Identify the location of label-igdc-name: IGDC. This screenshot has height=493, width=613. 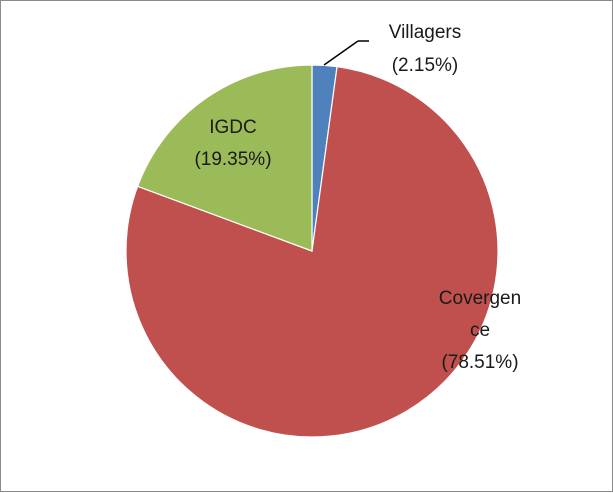
(233, 127).